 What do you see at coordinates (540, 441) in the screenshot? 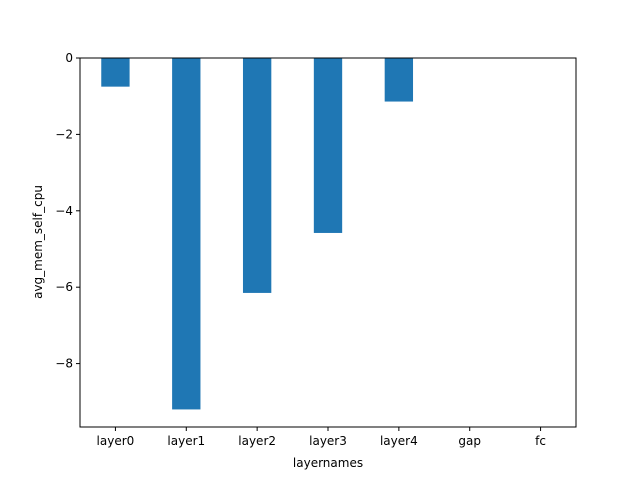
I see `x-tick-label: fc` at bounding box center [540, 441].